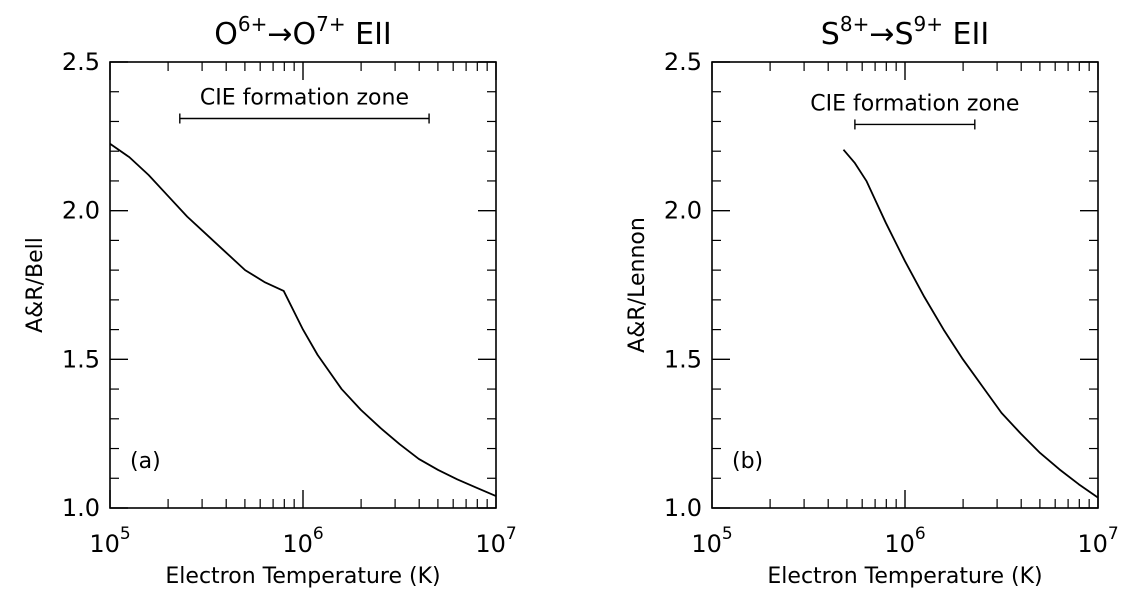 The height and width of the screenshot is (593, 1128). I want to click on title-charge-to: 7+, so click(330, 24).